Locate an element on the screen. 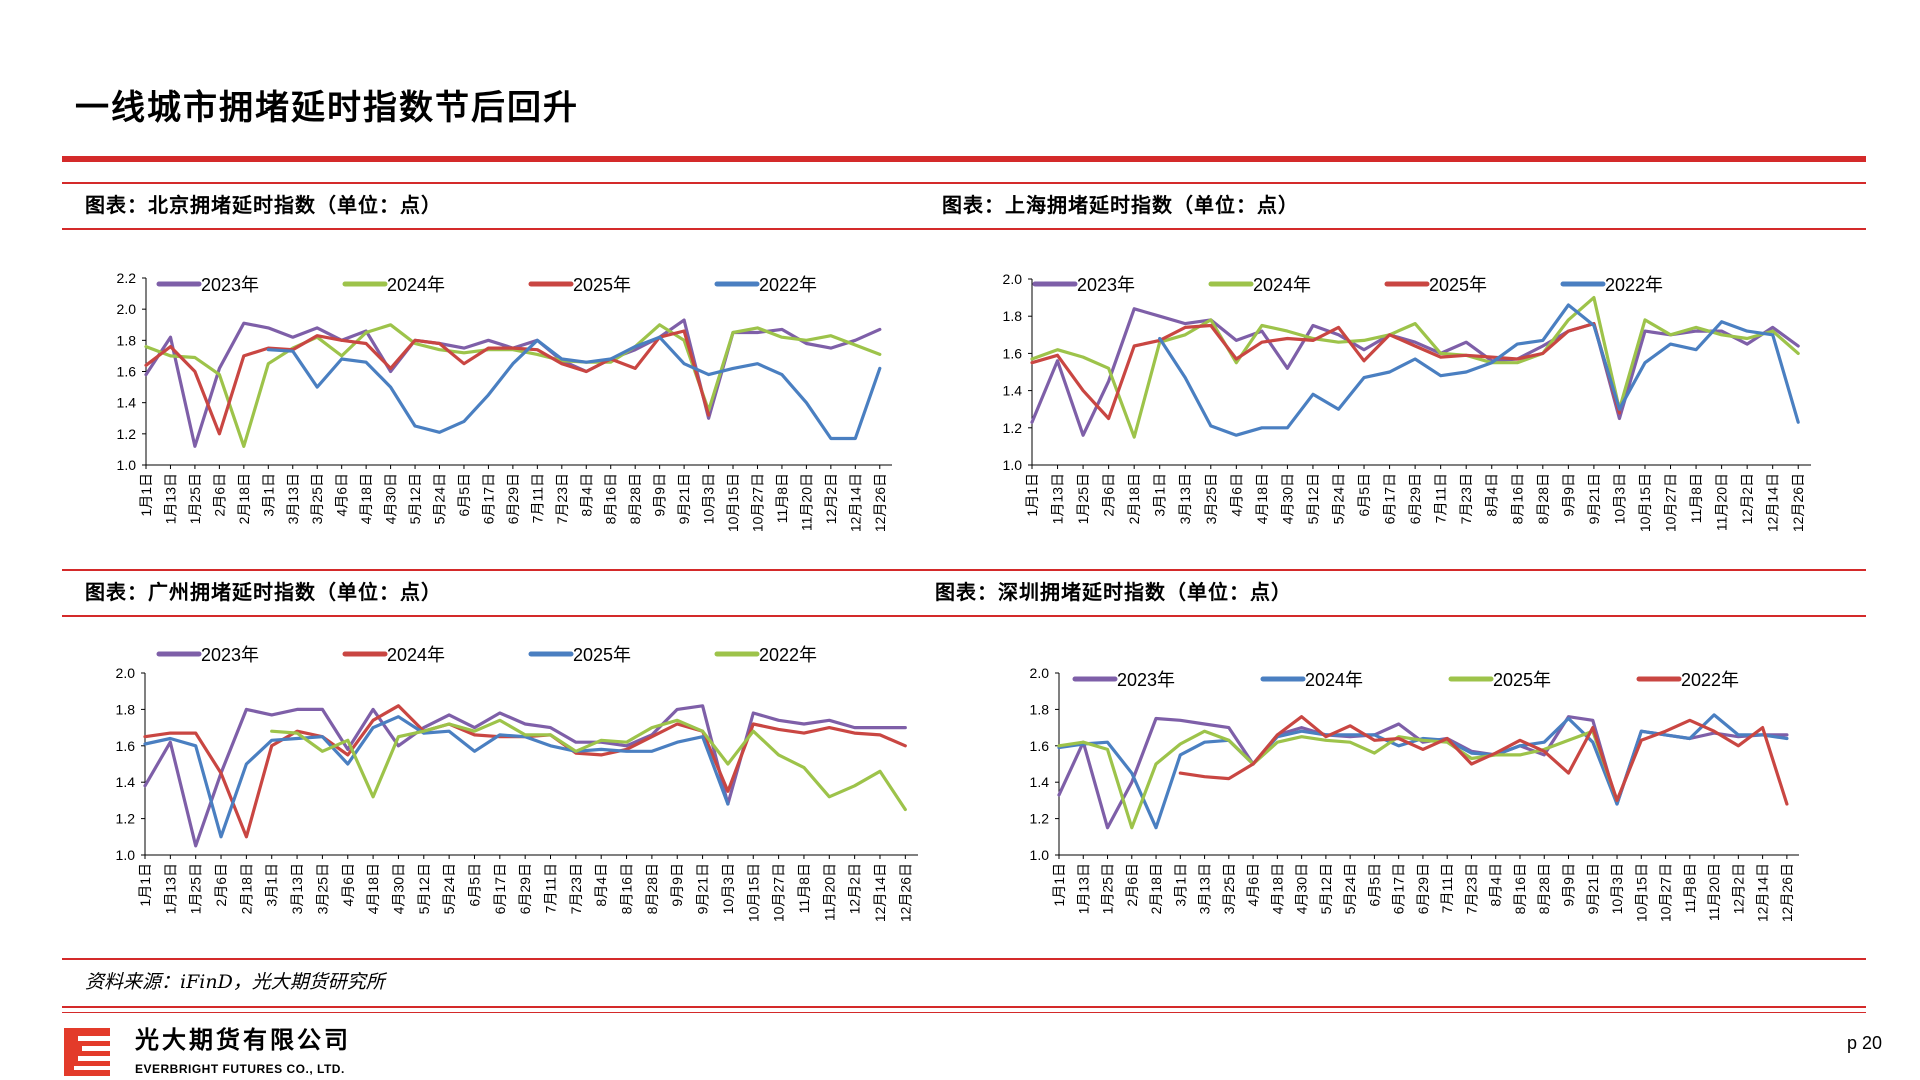  x-tick-label: 12月2日 is located at coordinates (1747, 498).